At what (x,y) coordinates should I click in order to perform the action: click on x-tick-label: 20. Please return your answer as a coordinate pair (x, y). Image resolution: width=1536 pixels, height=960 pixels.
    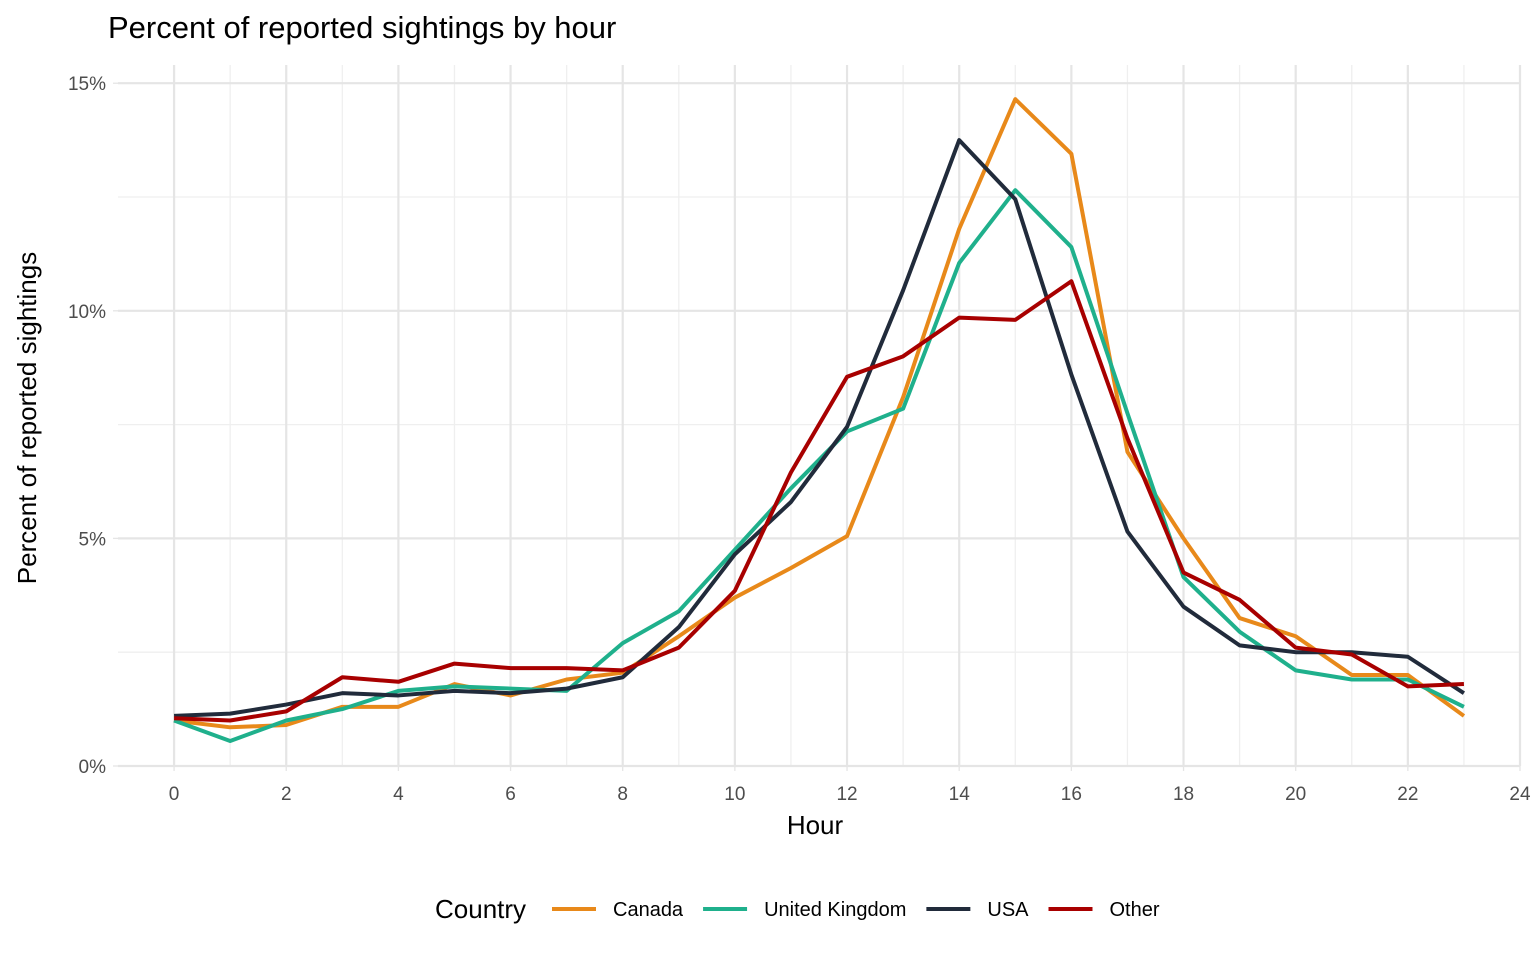
    Looking at the image, I should click on (1295, 794).